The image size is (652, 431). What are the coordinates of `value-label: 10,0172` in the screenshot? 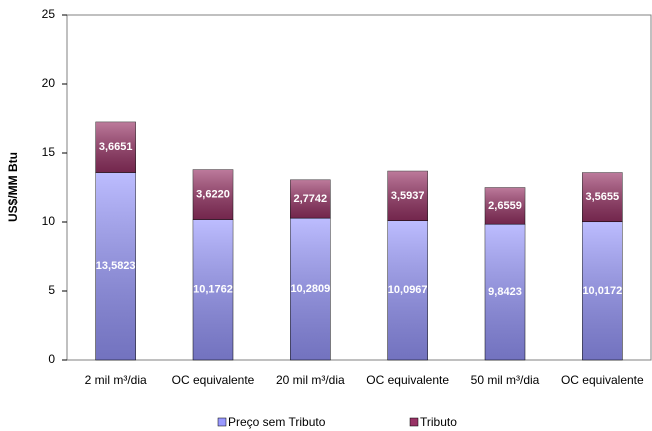 It's located at (602, 291).